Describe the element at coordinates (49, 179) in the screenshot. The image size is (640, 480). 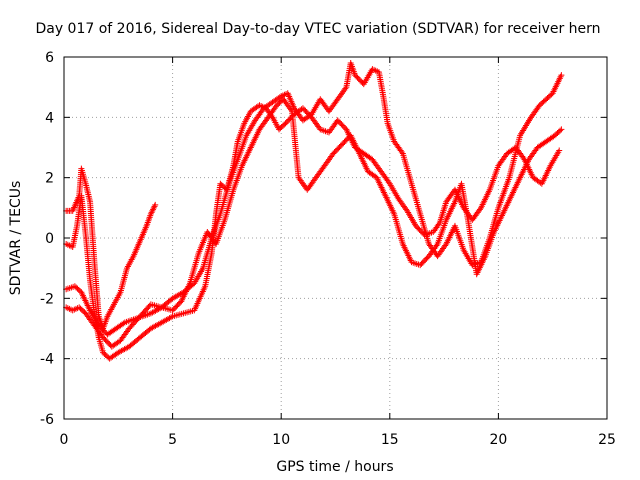
I see `y-tick-label: 2` at that location.